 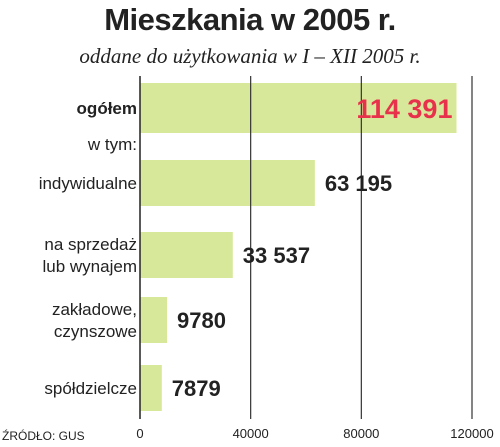 What do you see at coordinates (250, 56) in the screenshot?
I see `chart-subtitle: oddane do użytkowania w I – XII 2005 r.` at bounding box center [250, 56].